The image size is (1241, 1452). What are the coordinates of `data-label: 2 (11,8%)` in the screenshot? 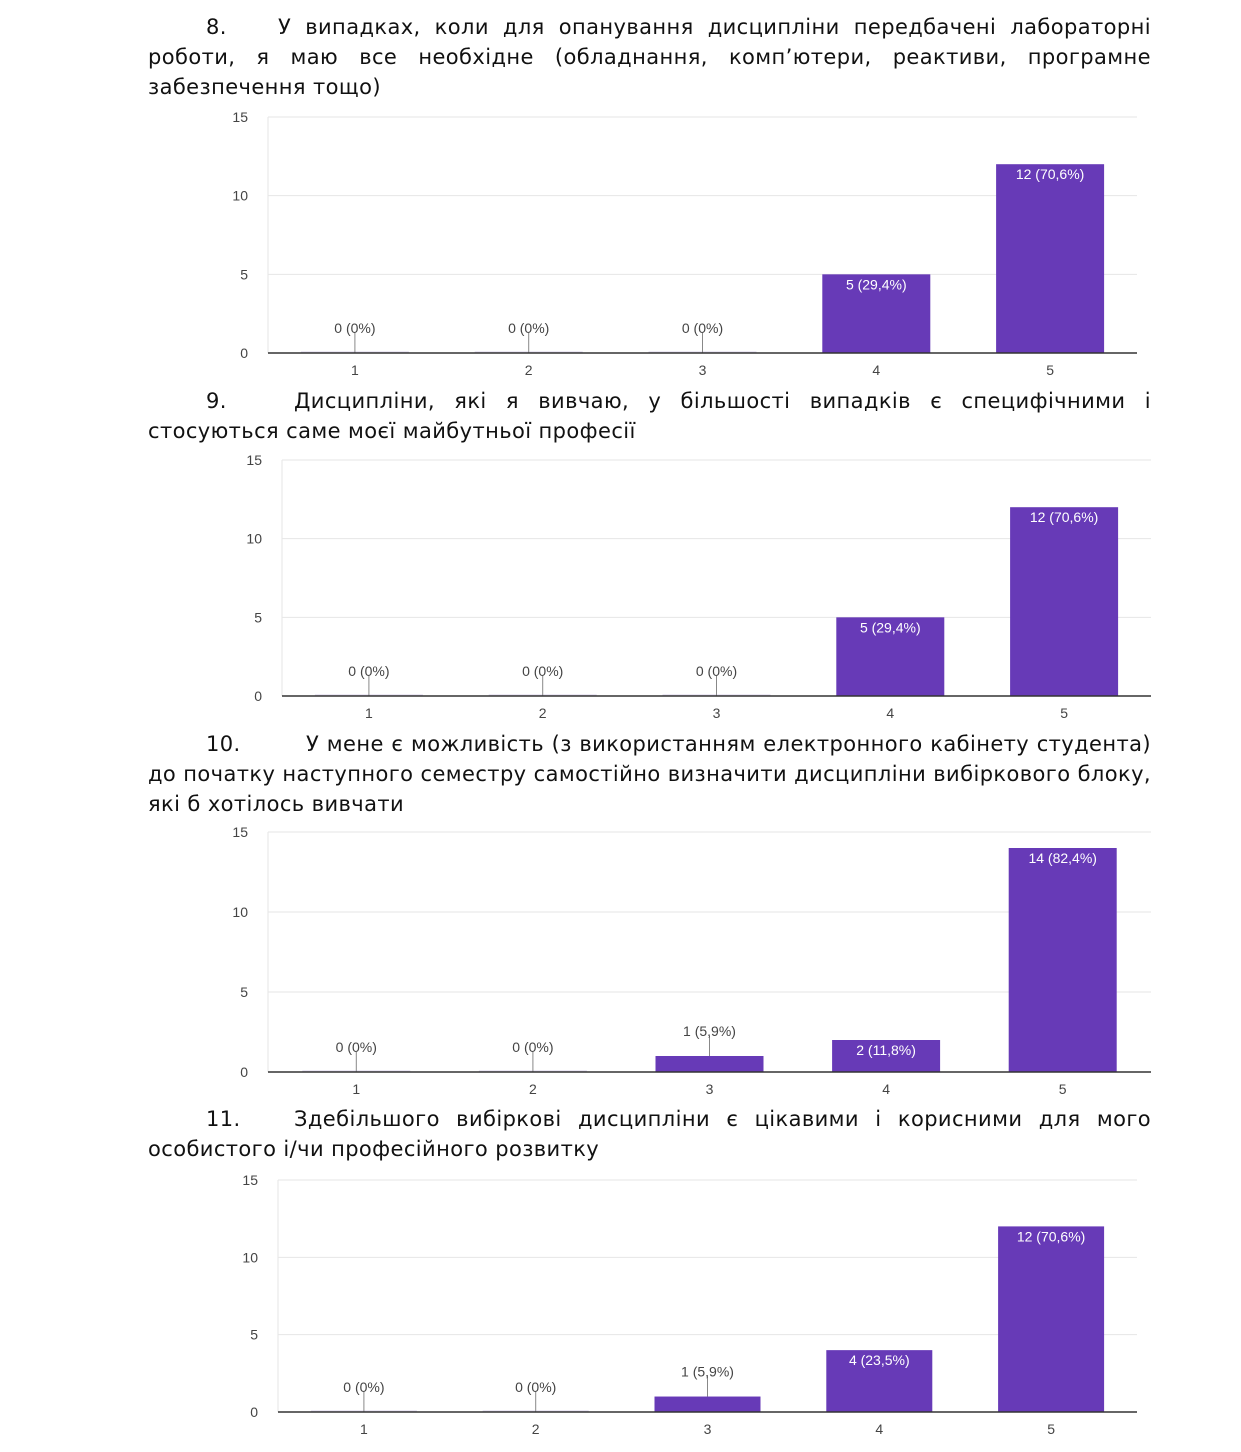 It's located at (886, 1050).